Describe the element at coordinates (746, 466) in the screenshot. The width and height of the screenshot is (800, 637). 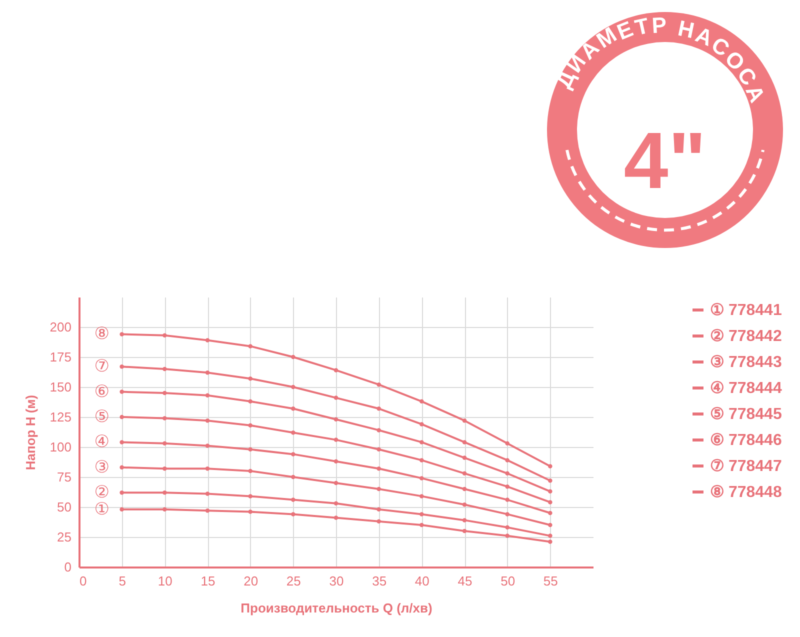
I see `legend-label: ⑦ 778447` at that location.